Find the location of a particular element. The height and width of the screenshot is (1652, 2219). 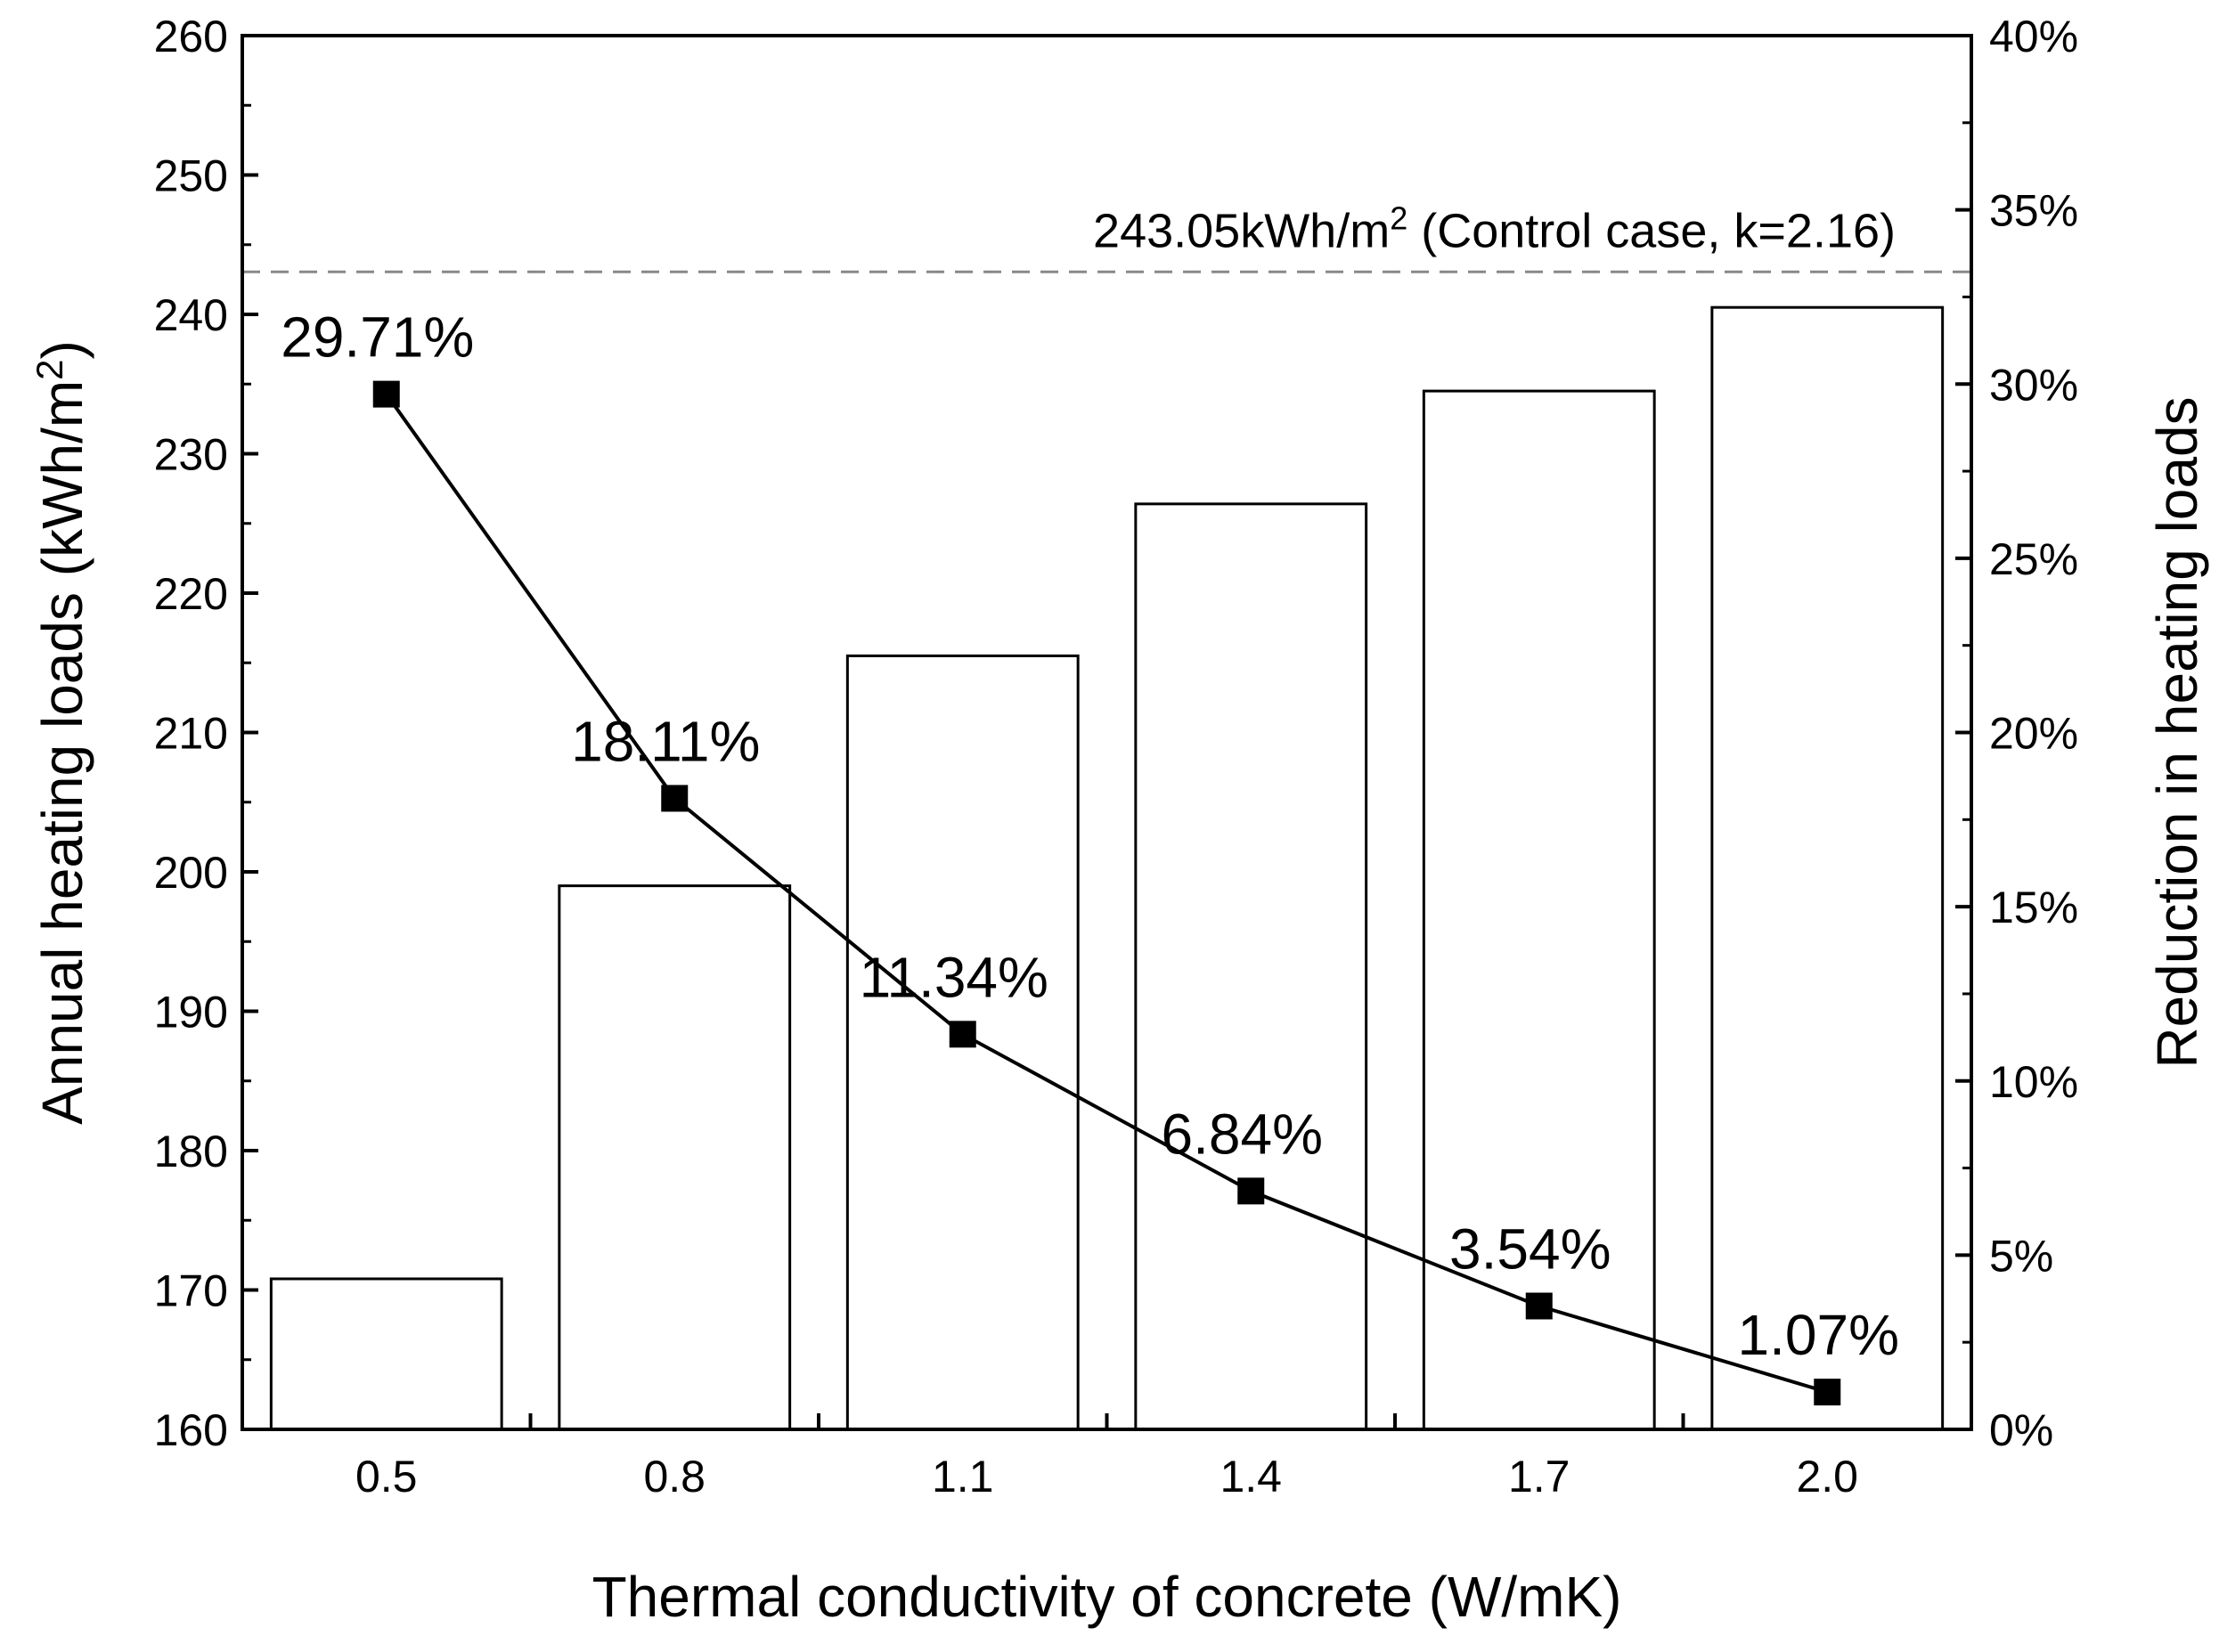

right-tick-label: 20% is located at coordinates (2033, 734).